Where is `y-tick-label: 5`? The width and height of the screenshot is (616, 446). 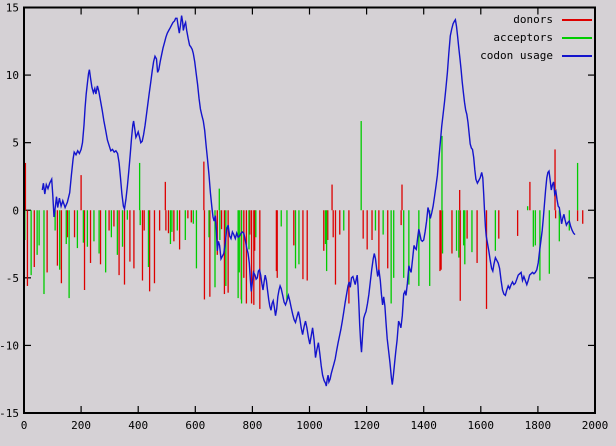
y-tick-label: 5 is located at coordinates (15, 143).